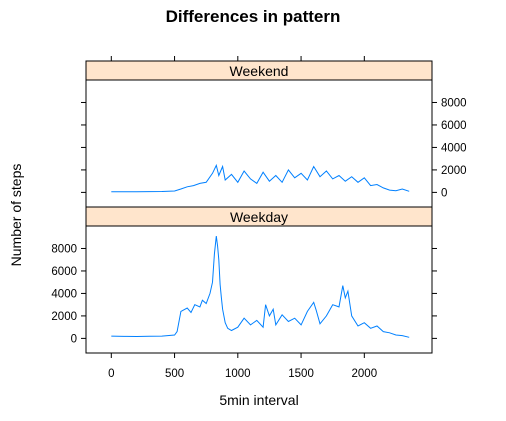 This screenshot has height=421, width=506. Describe the element at coordinates (301, 374) in the screenshot. I see `x-tick-label: 1500` at that location.